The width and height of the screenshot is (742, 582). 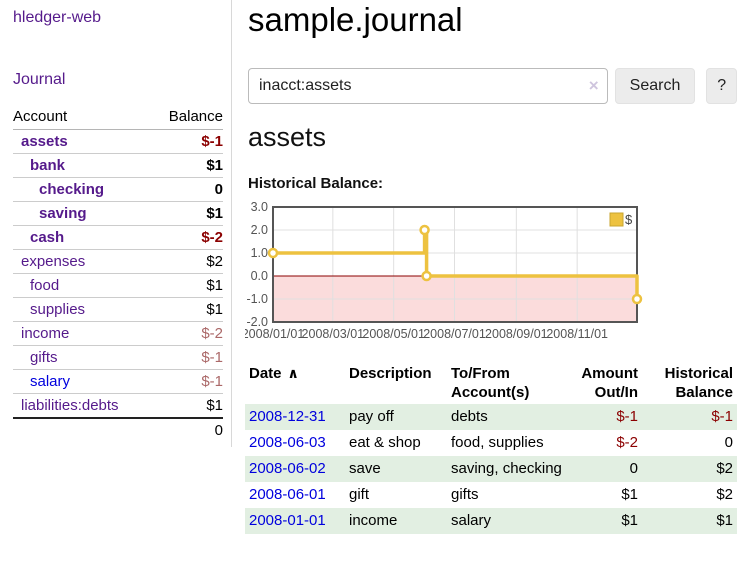 I want to click on register-row: 2008-06-02 save saving, checking 0 $2, so click(x=491, y=469).